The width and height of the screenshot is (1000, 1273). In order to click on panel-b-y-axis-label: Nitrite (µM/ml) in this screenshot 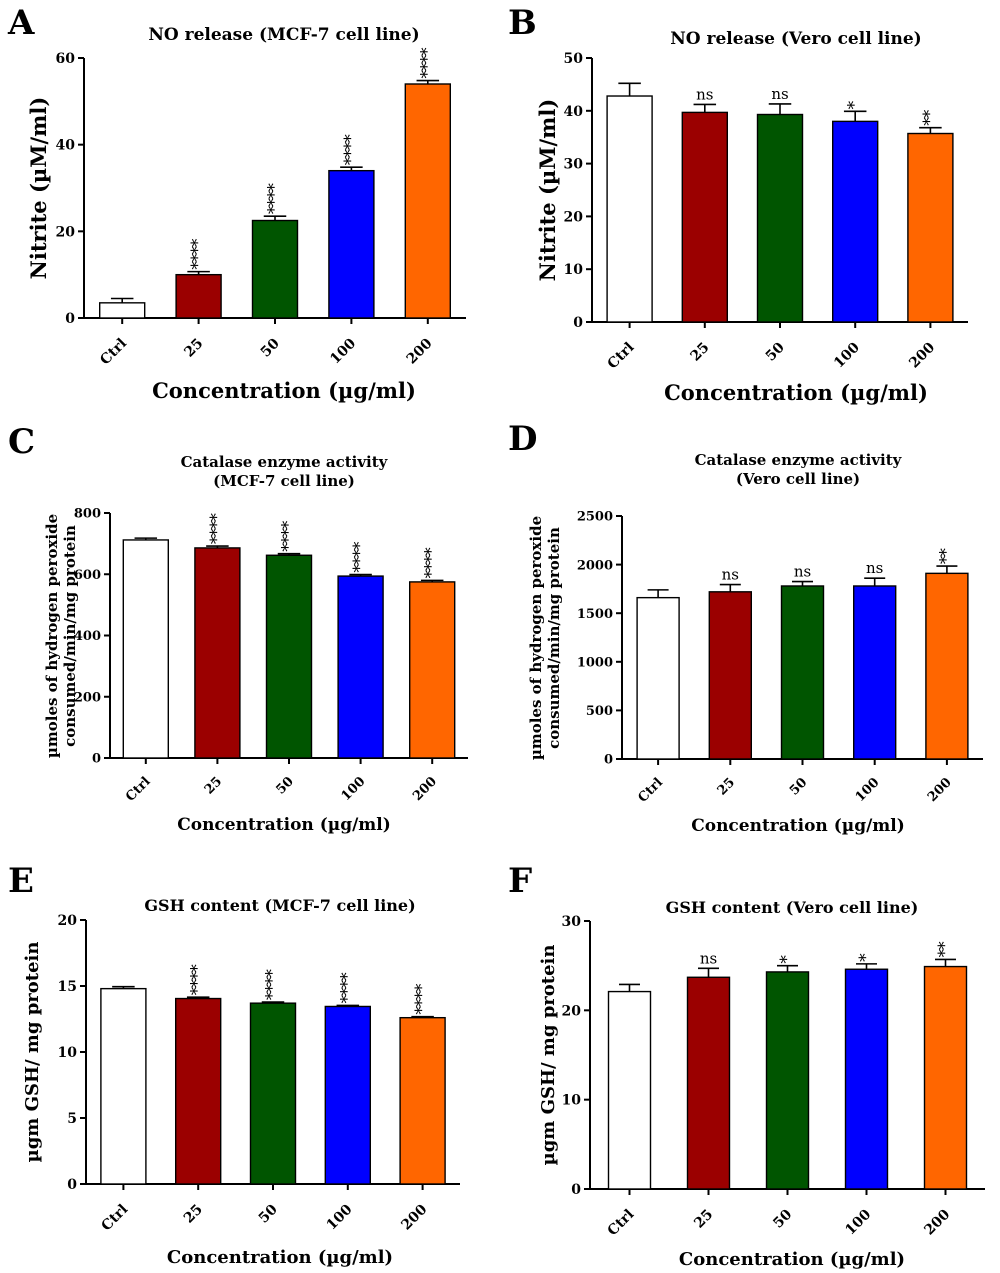, I will do `click(547, 190)`.